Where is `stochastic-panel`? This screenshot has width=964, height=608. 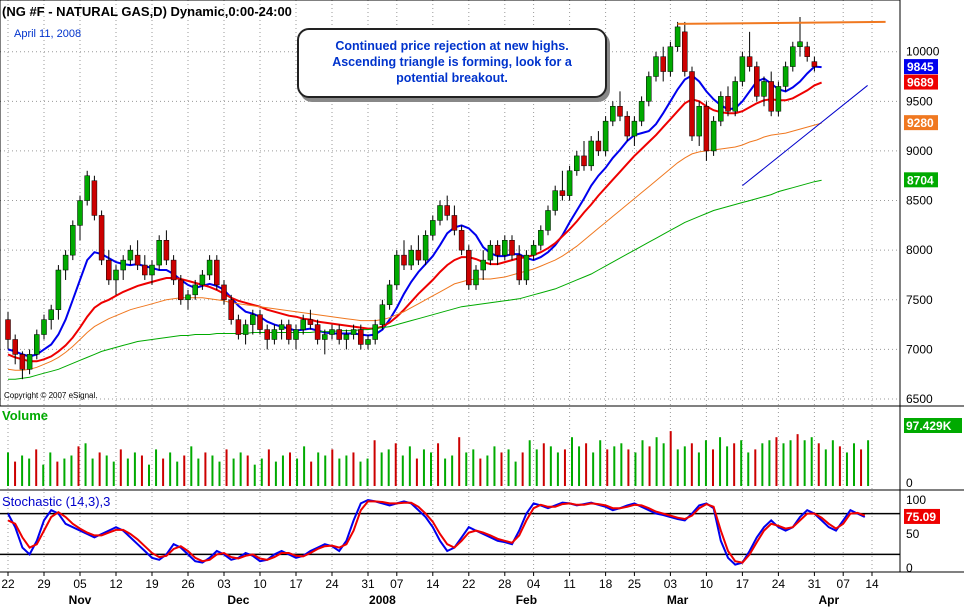 stochastic-panel is located at coordinates (450, 532).